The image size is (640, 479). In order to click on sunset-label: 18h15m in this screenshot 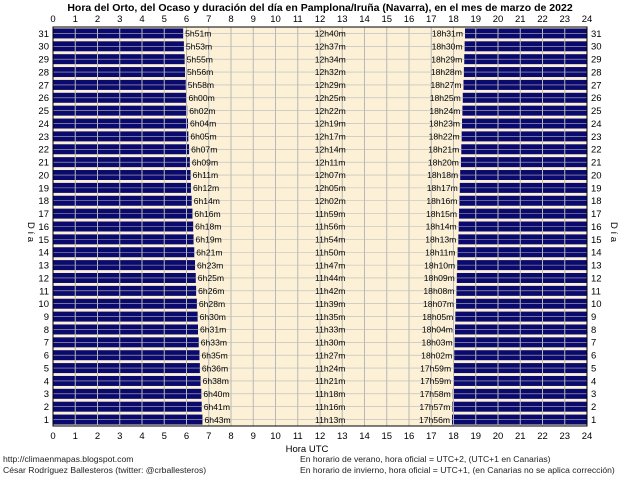, I will do `click(441, 214)`.